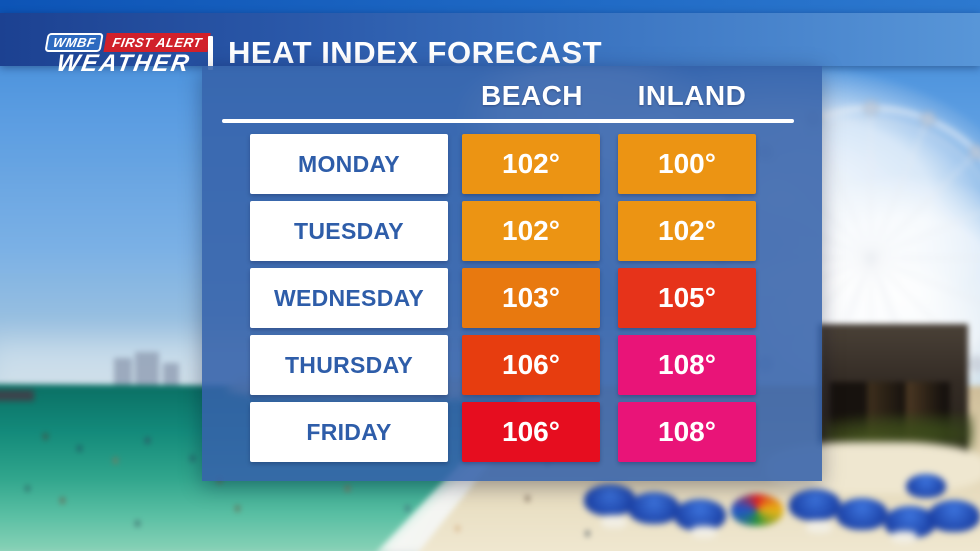  I want to click on table-row: MONDAY 102° 100°, so click(503, 164).